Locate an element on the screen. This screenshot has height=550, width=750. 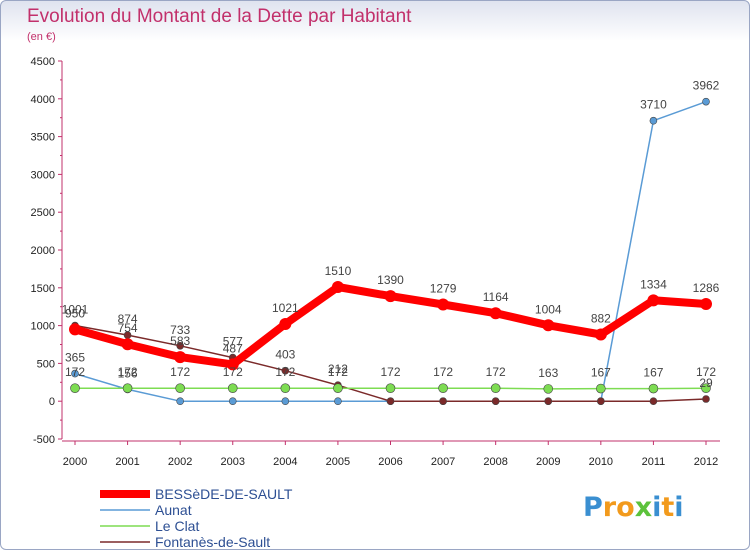
y-tick-label: 4500 is located at coordinates (43, 62).